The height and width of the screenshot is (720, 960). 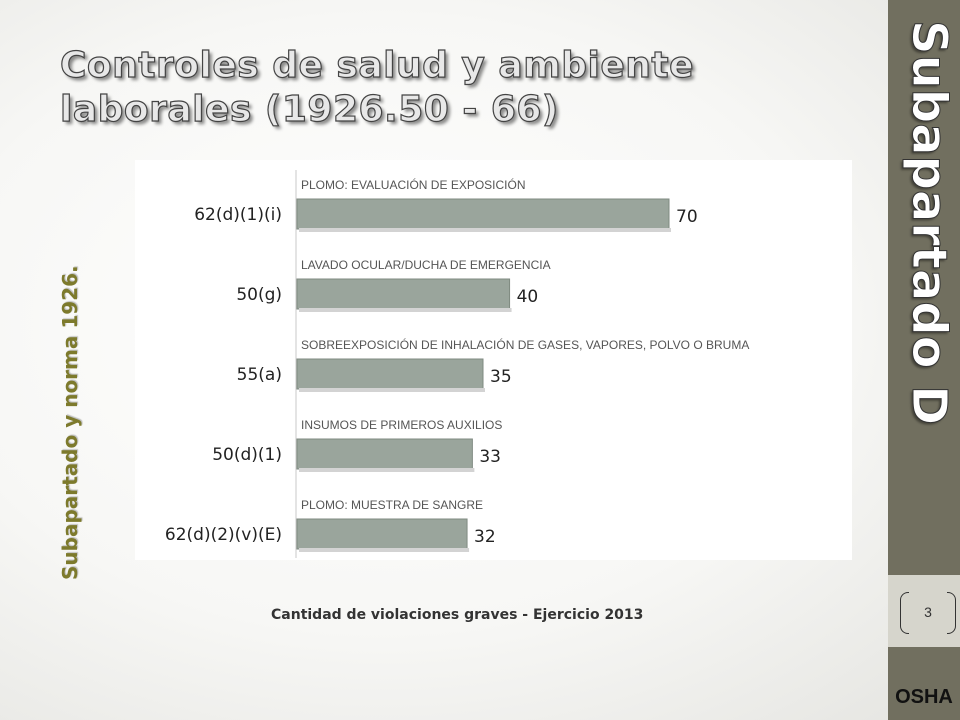 I want to click on value-label: 70, so click(x=687, y=217).